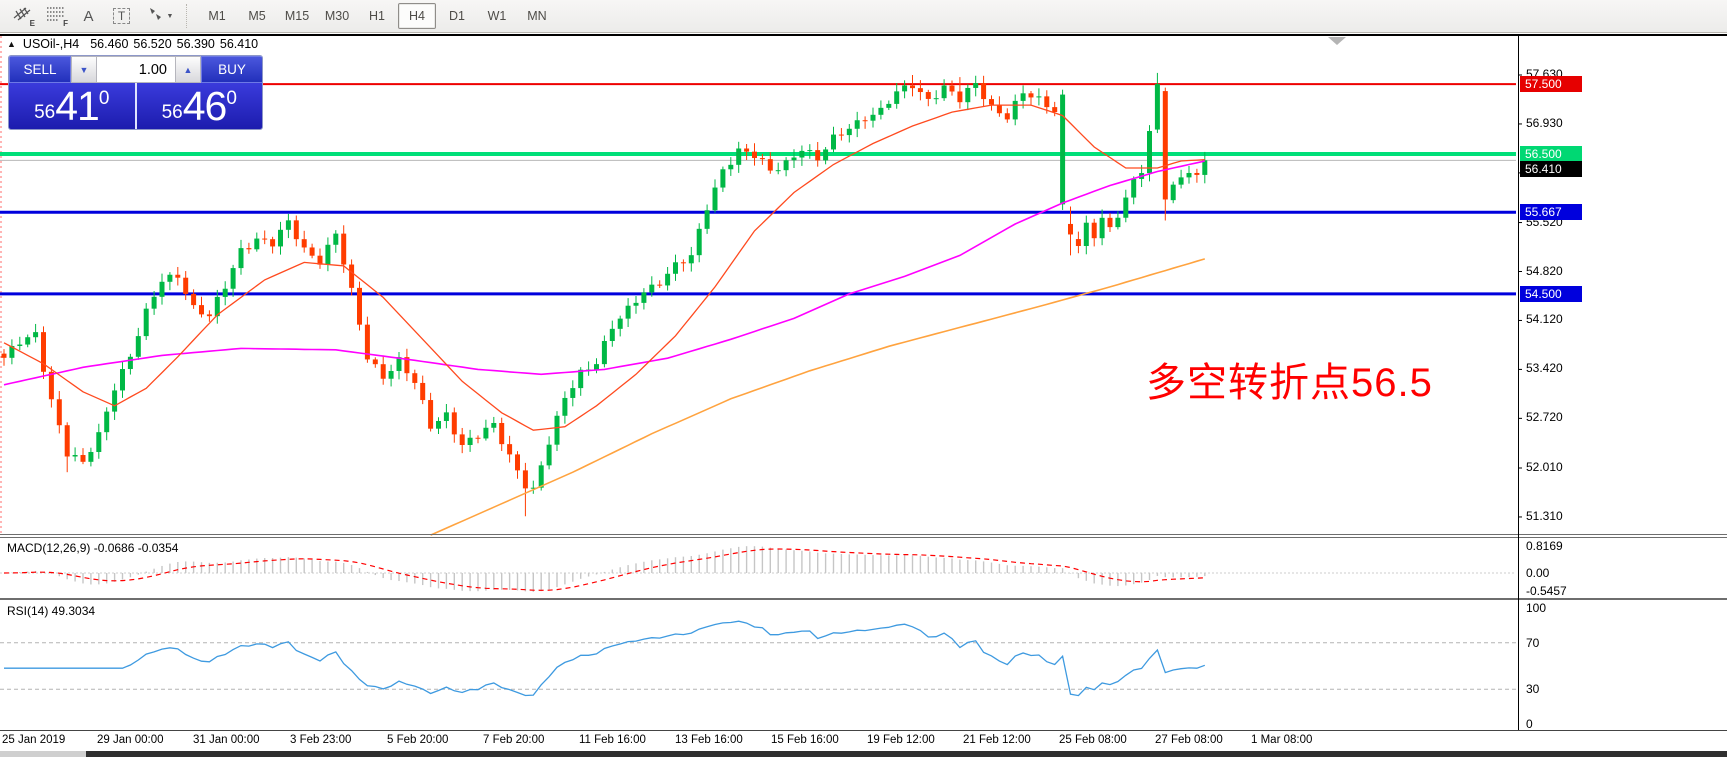 The image size is (1727, 757). Describe the element at coordinates (457, 16) in the screenshot. I see `timeframe-button-d1: D1` at that location.